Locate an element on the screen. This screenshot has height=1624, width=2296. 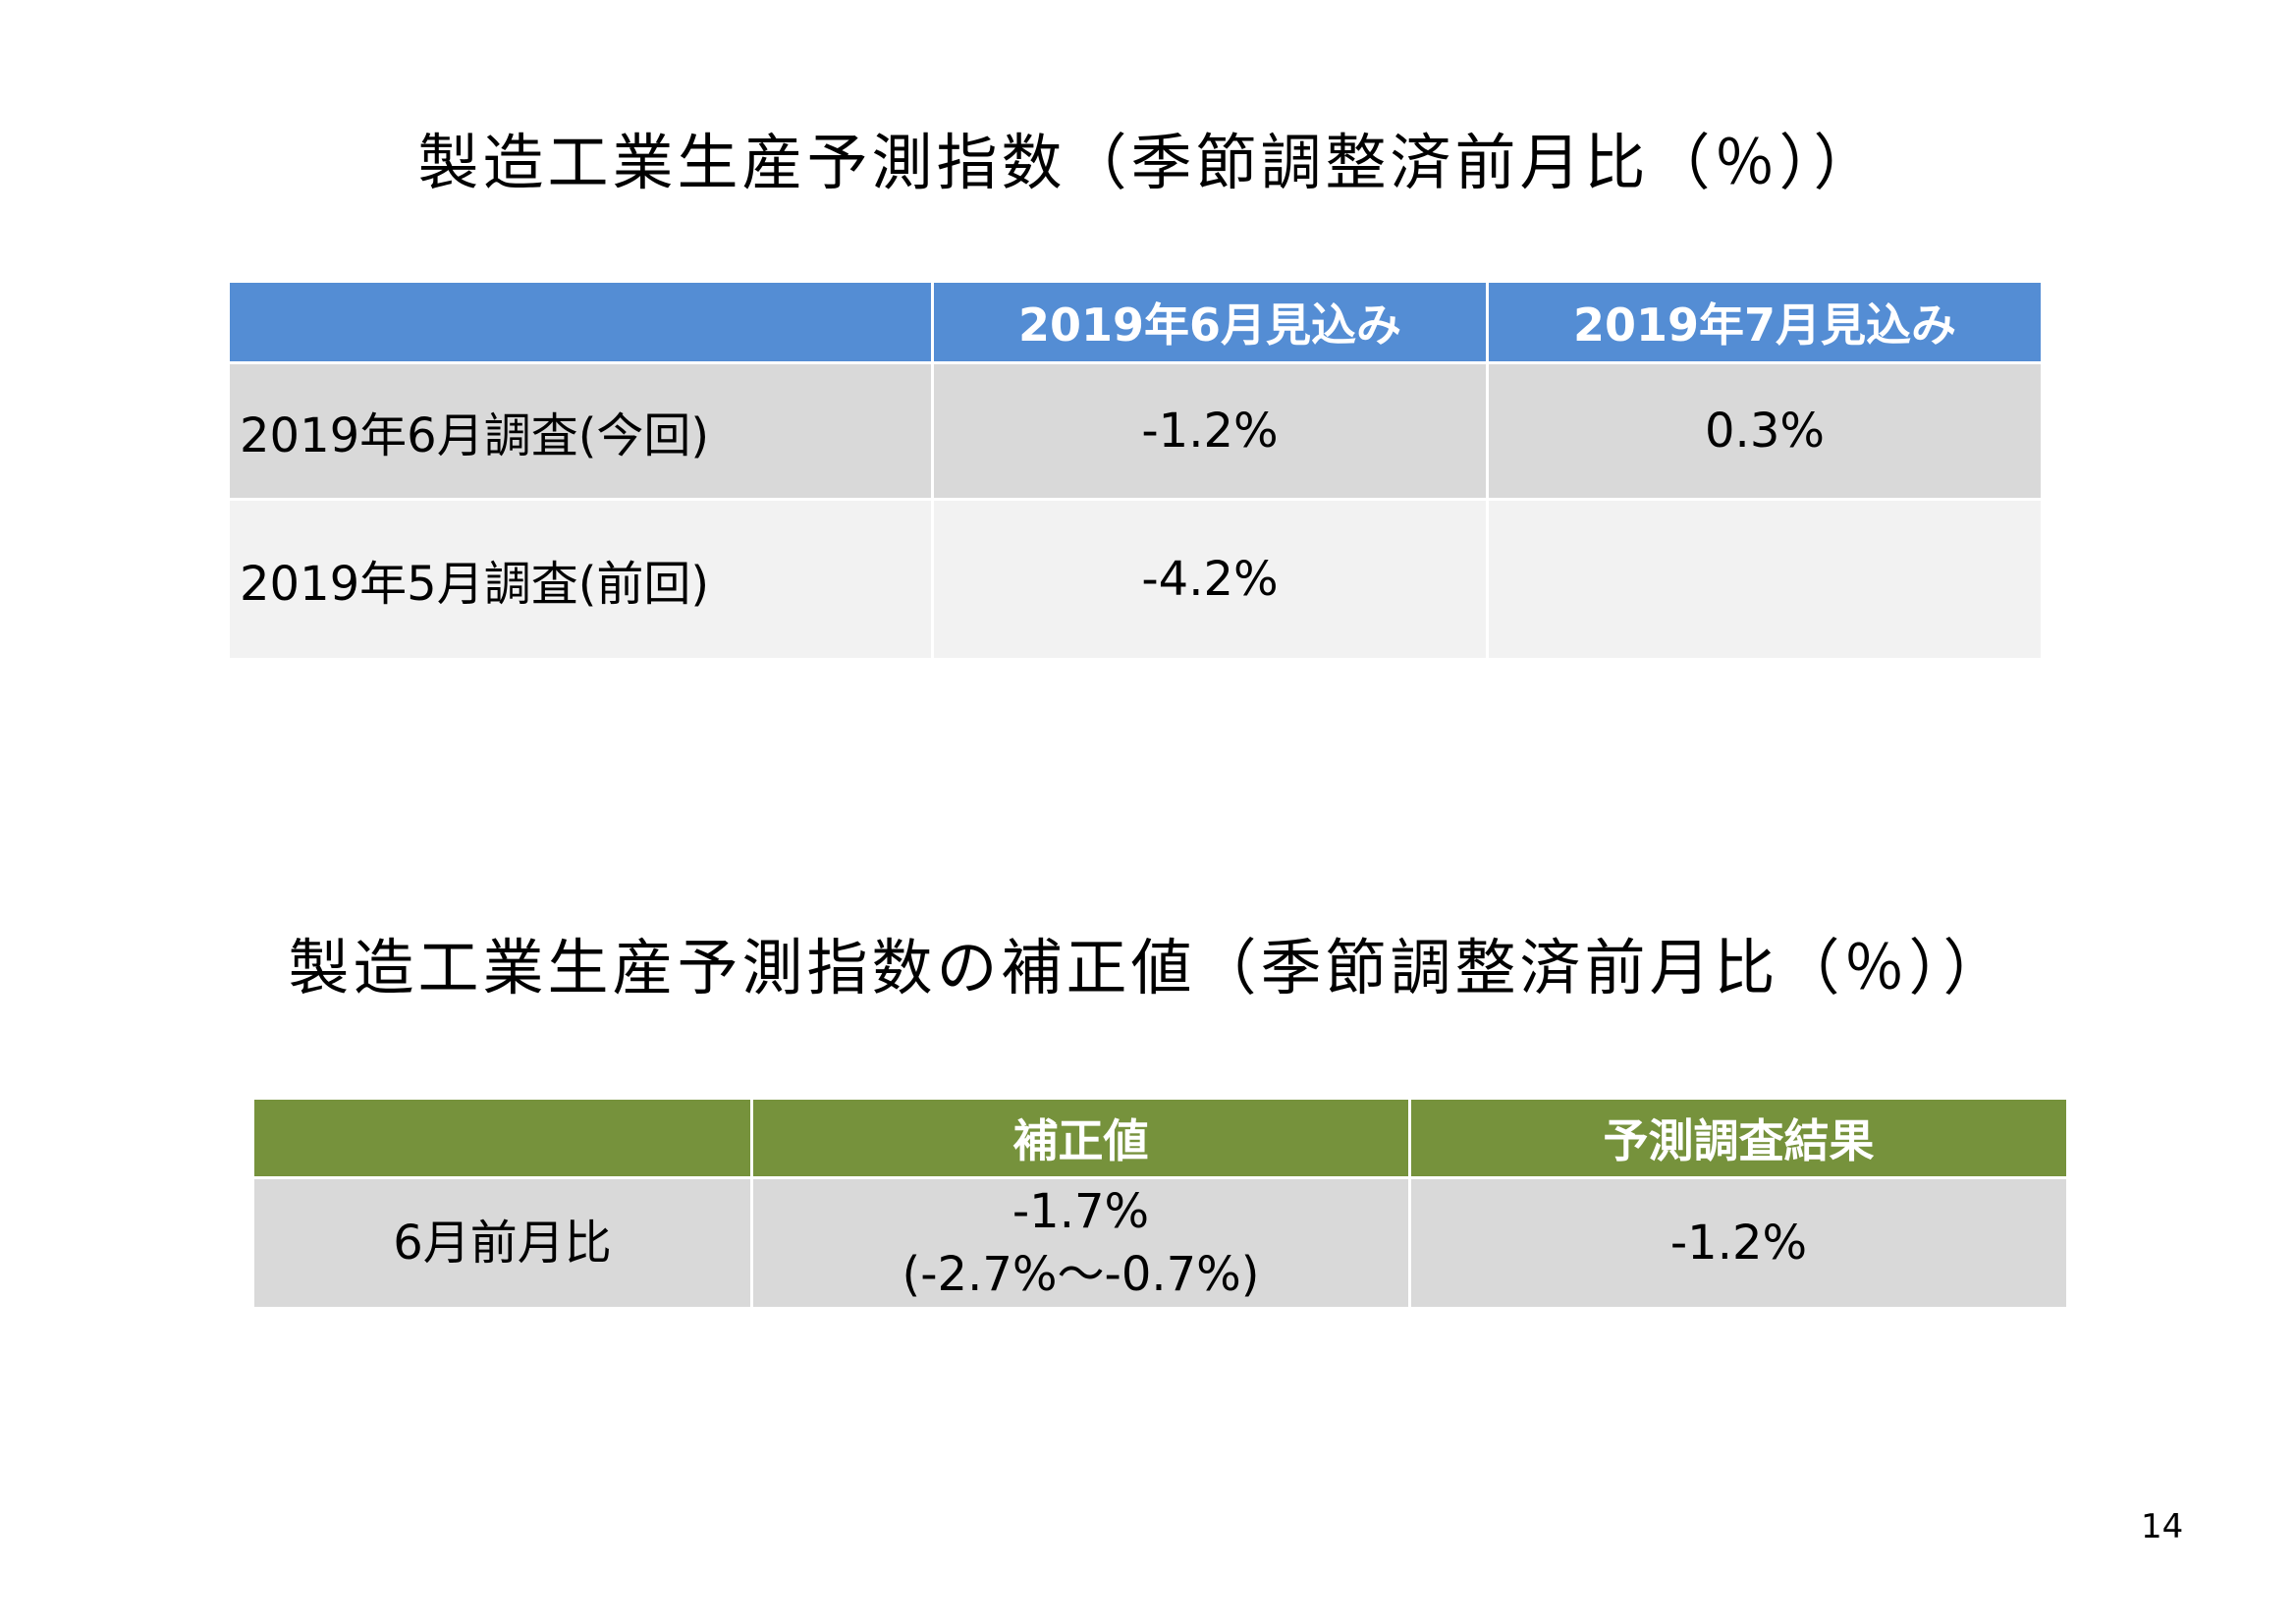
corrected-value-main: -1.7% is located at coordinates (1080, 1211).